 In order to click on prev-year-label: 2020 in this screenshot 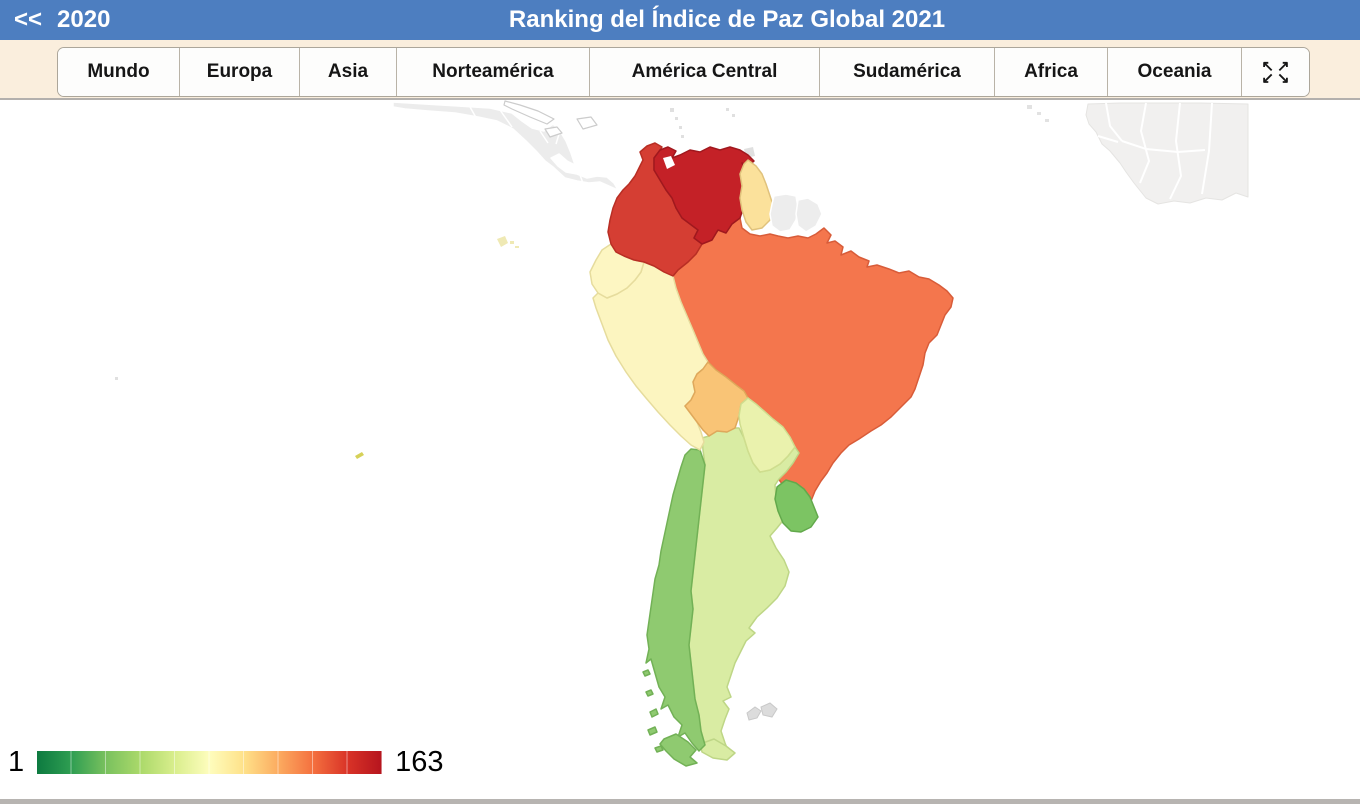, I will do `click(84, 19)`.